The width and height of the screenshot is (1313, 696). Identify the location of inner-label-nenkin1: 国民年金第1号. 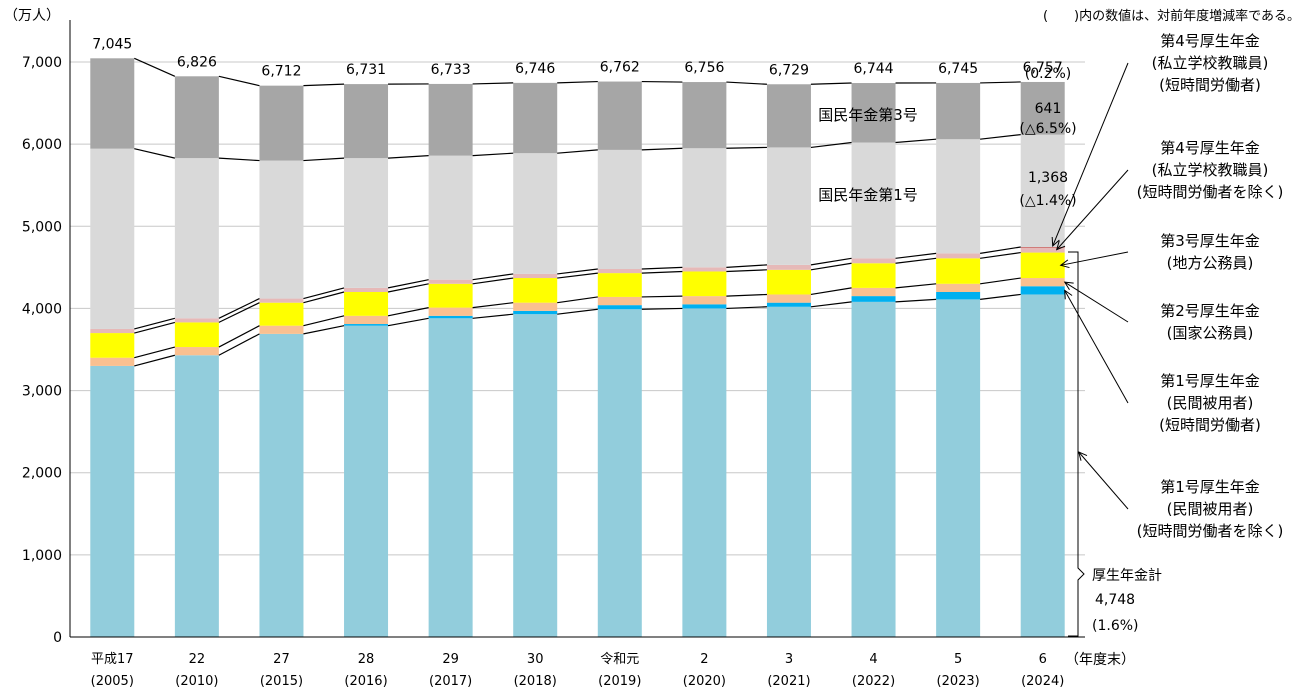
(868, 195).